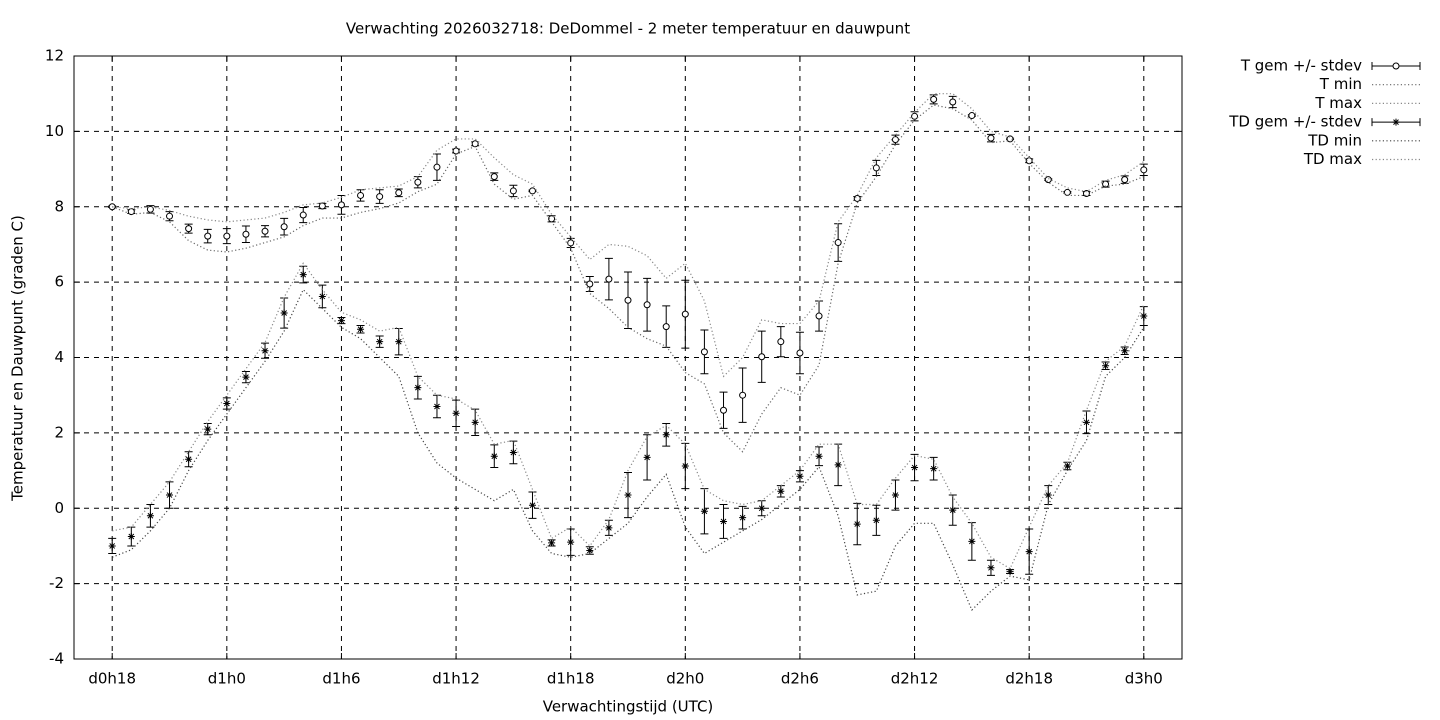 This screenshot has width=1440, height=720. Describe the element at coordinates (1144, 679) in the screenshot. I see `x-tick-label: d3h0` at that location.